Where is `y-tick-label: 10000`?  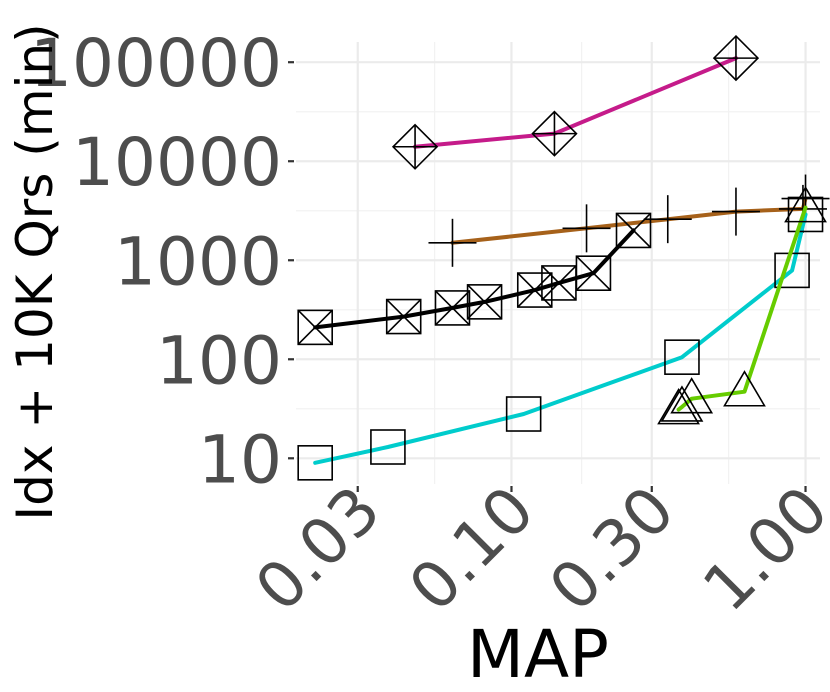 y-tick-label: 10000 is located at coordinates (177, 162).